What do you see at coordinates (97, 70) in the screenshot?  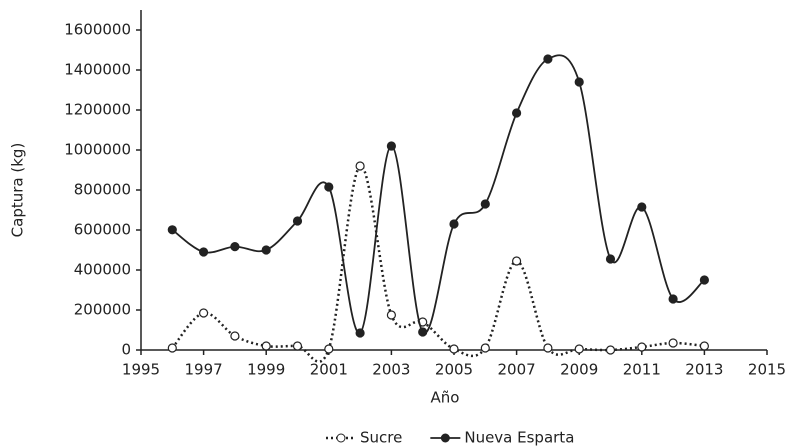 I see `y-tick-label: 1400000` at bounding box center [97, 70].